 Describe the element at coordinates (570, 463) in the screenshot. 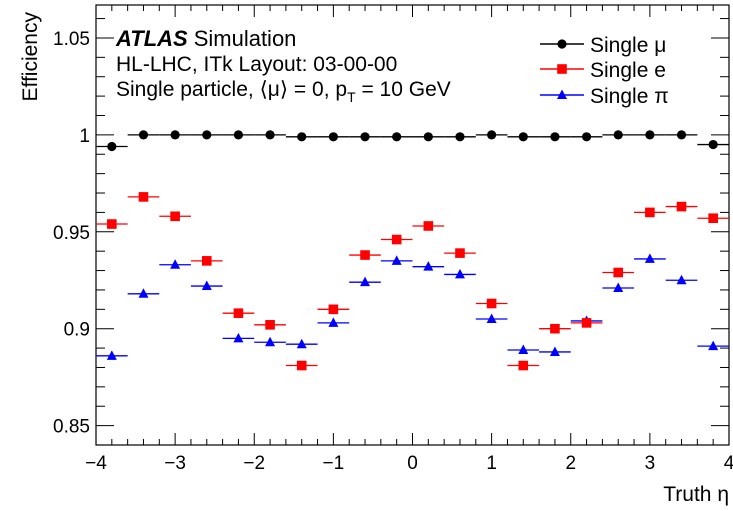

I see `x-tick-label: 2` at that location.